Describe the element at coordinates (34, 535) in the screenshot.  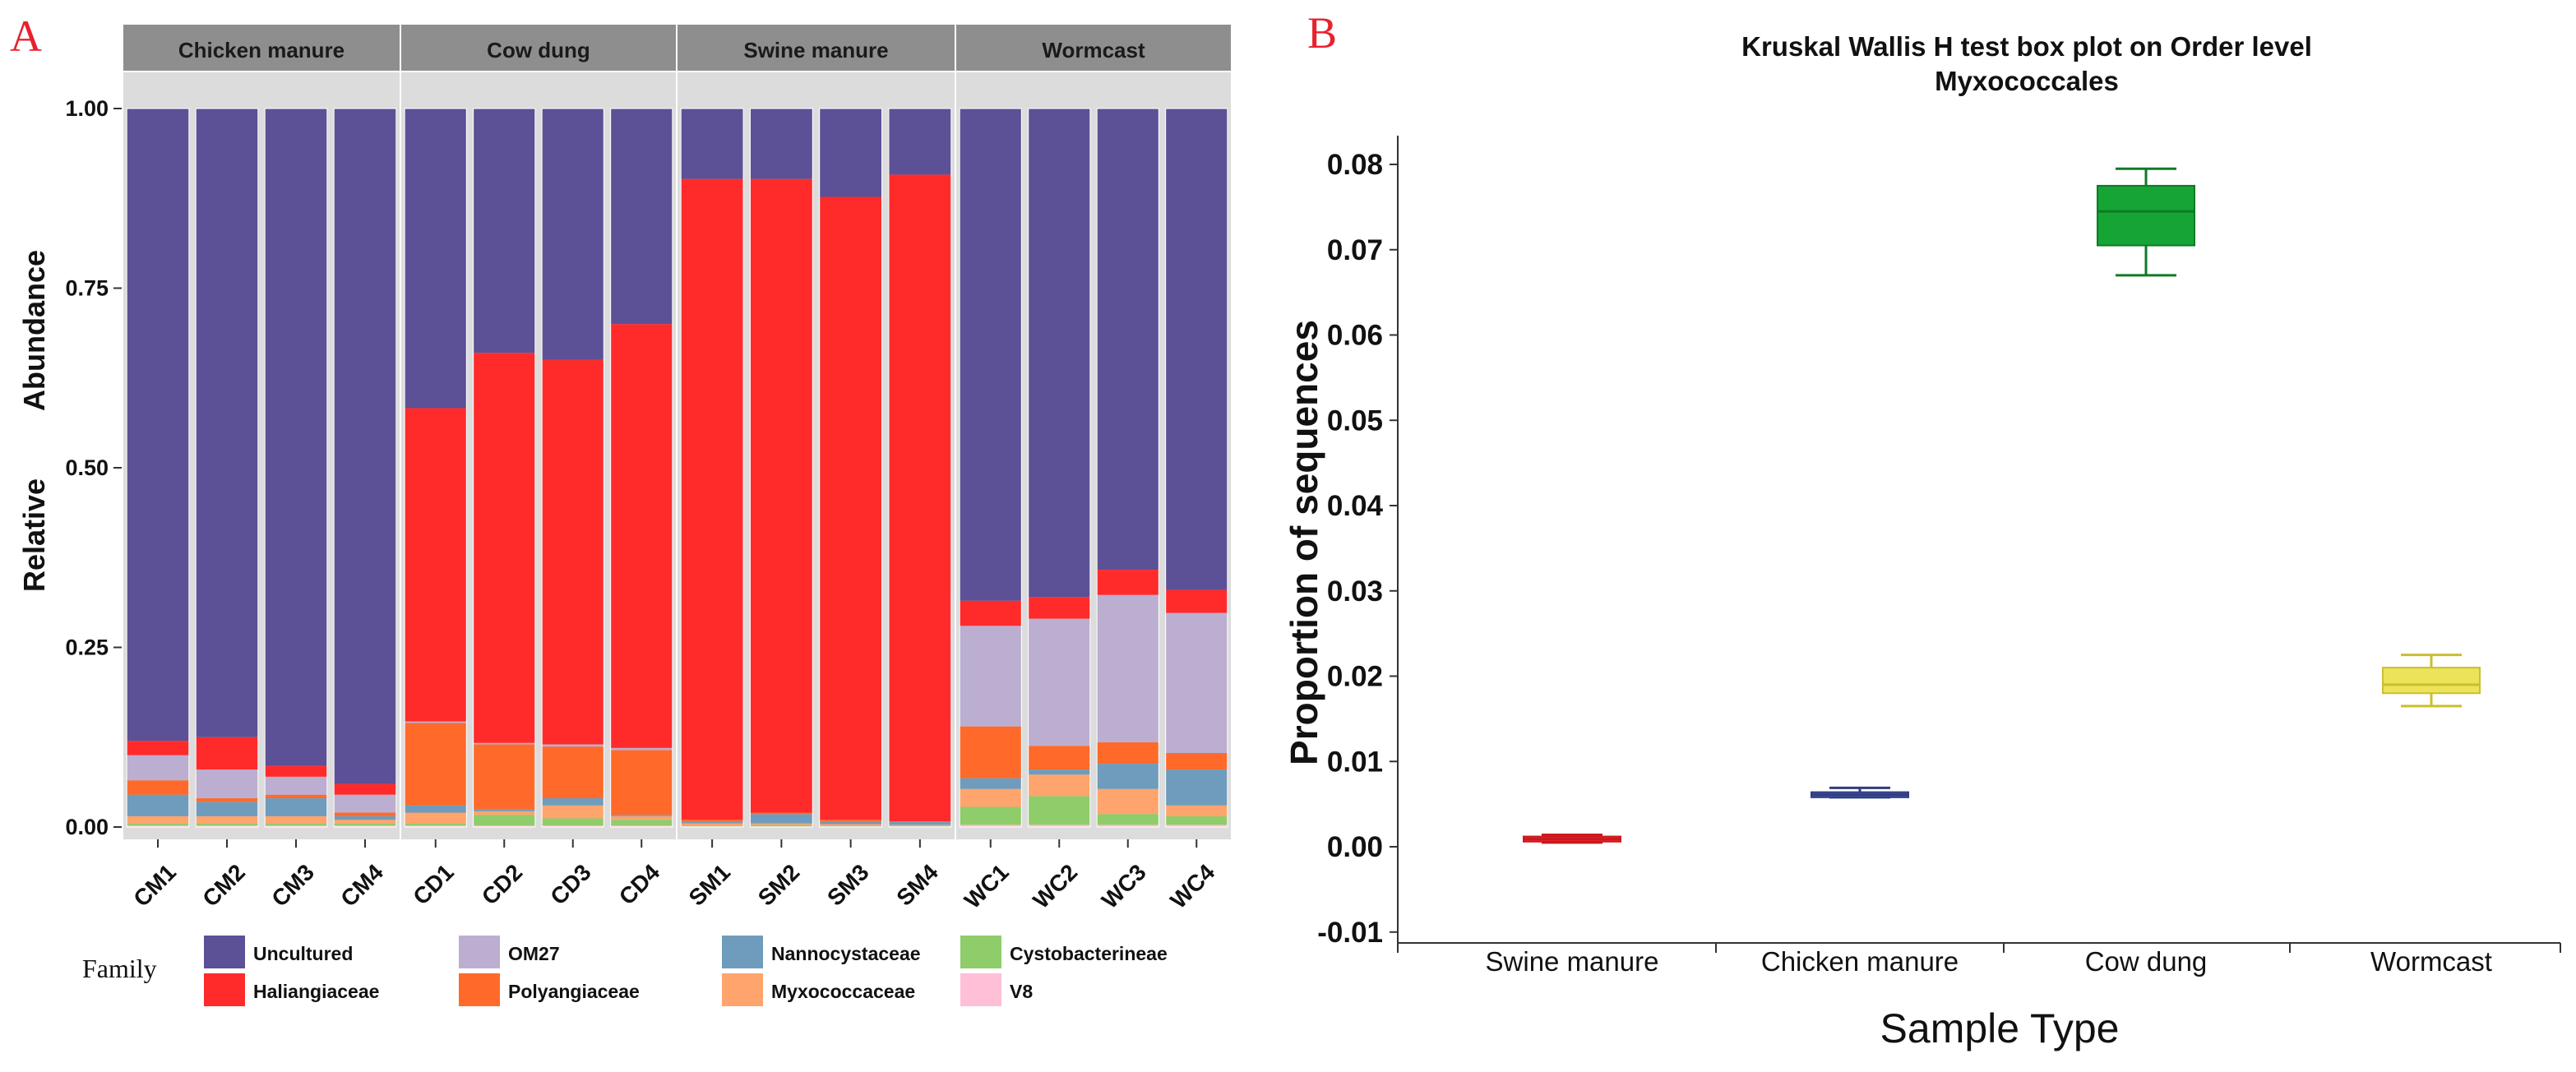
I see `y-axis-label-word1: Relative` at that location.